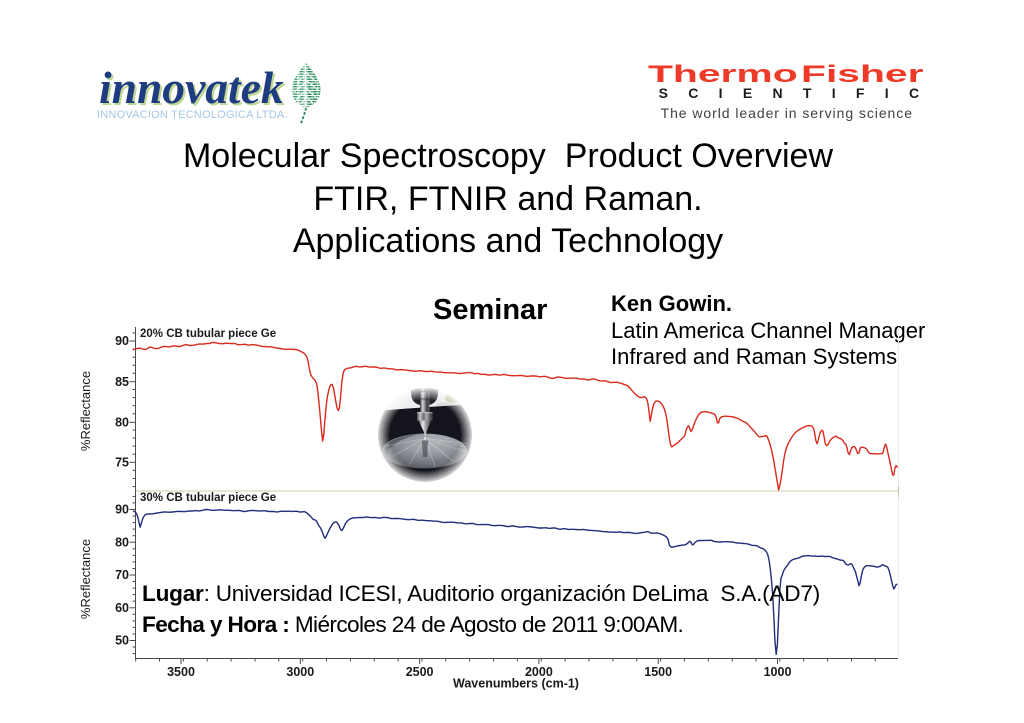  I want to click on svg-text: Wavenumbers (cm-1), so click(516, 684).